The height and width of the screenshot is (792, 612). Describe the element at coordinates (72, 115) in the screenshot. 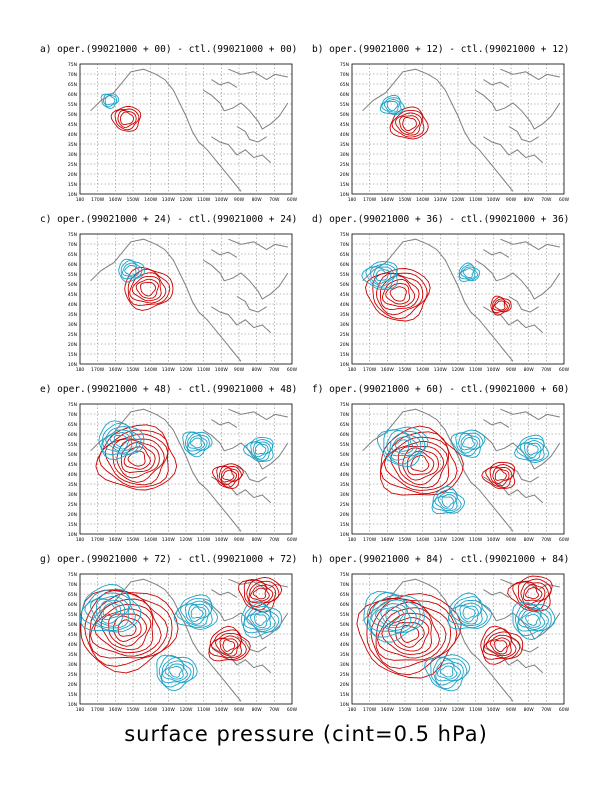

I see `latitude-label: 50N` at that location.